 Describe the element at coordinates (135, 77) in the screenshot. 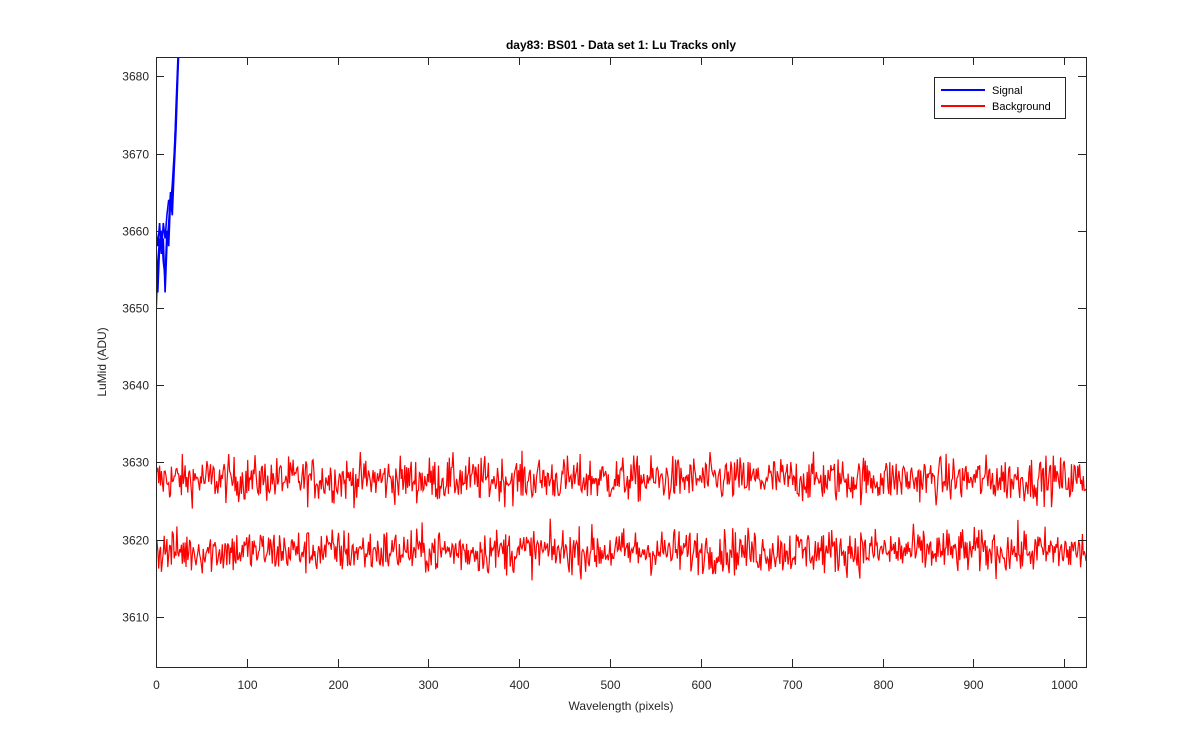

I see `y-tick-label: 3680` at that location.